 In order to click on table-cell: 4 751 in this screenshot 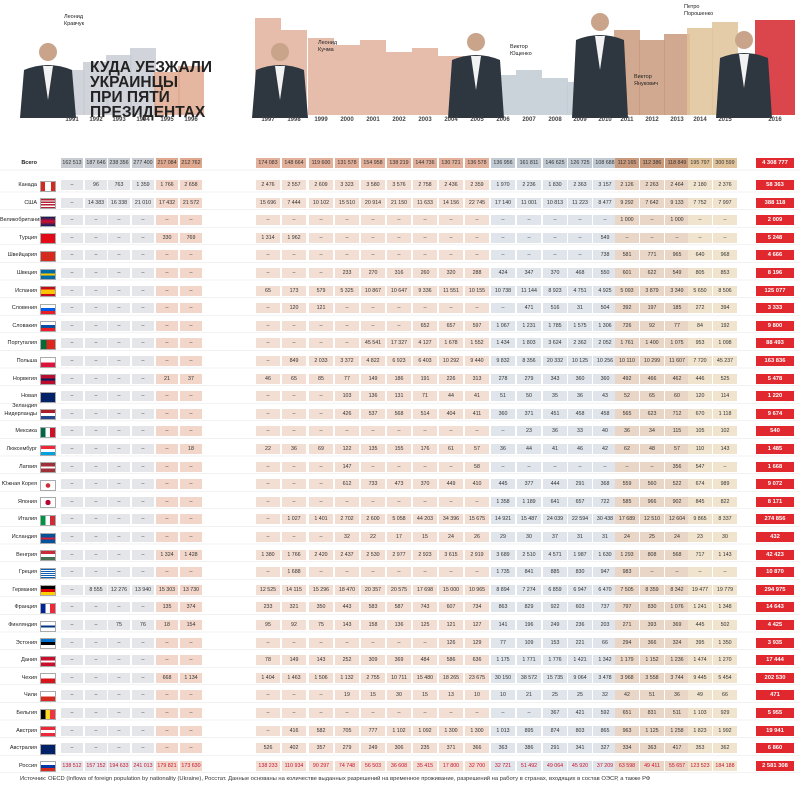, I will do `click(580, 290)`.